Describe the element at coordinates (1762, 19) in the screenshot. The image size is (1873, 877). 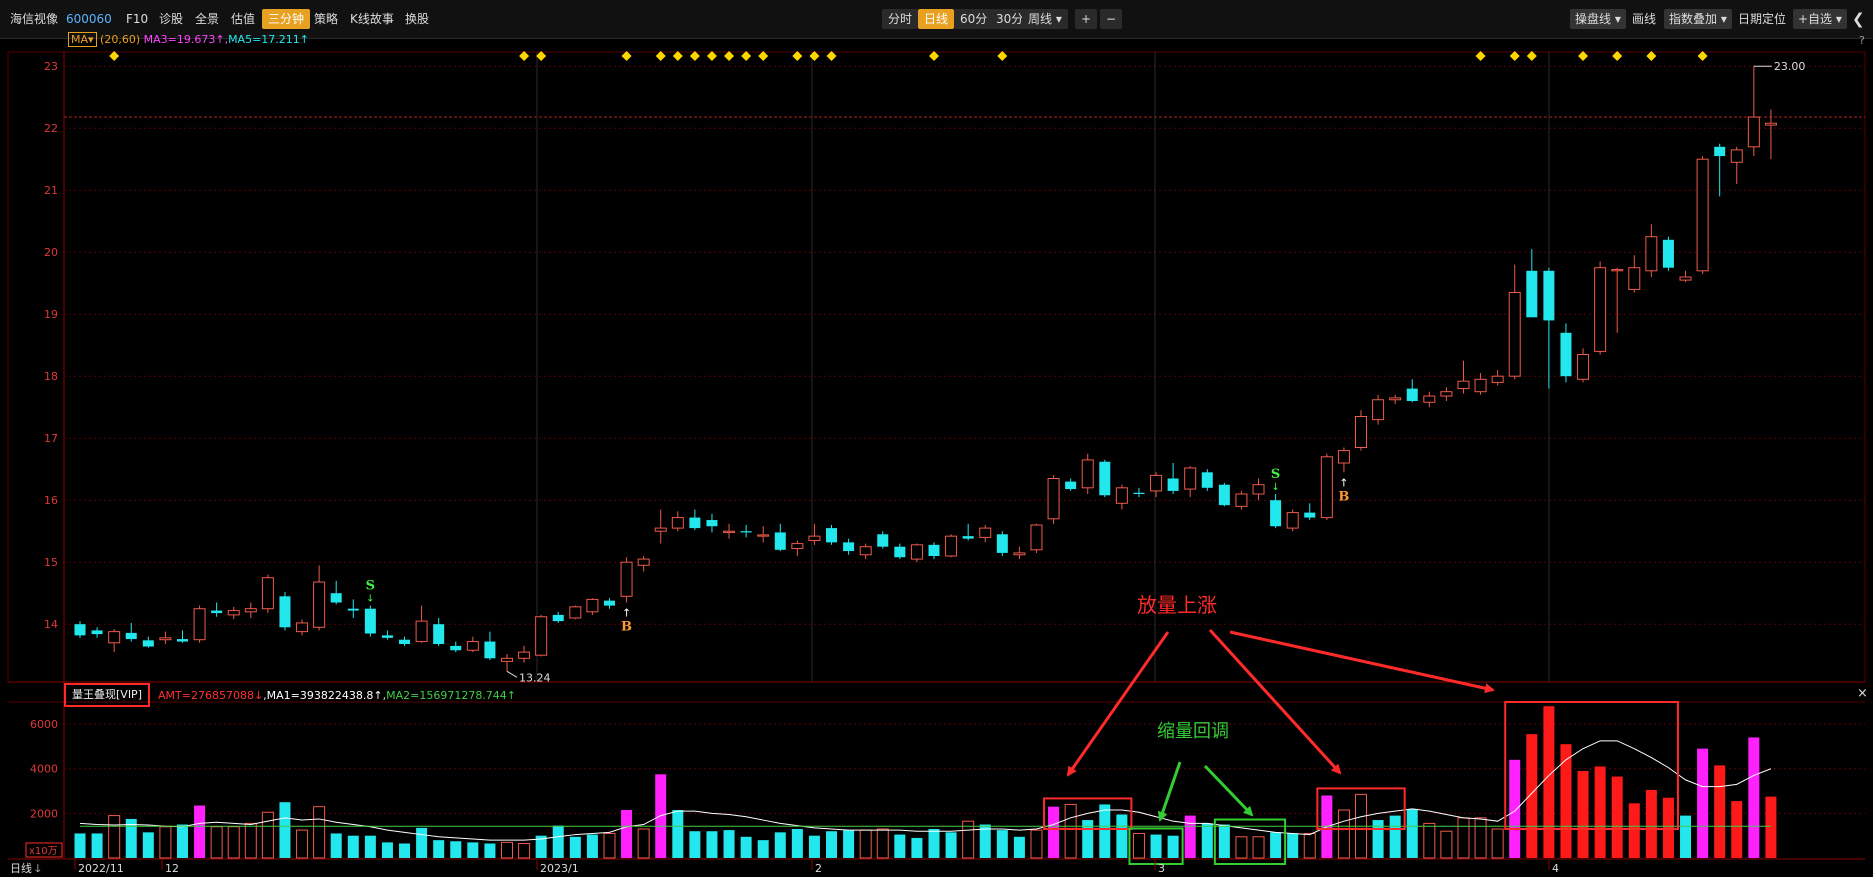
I see `date-locate-button: 日期定位` at that location.